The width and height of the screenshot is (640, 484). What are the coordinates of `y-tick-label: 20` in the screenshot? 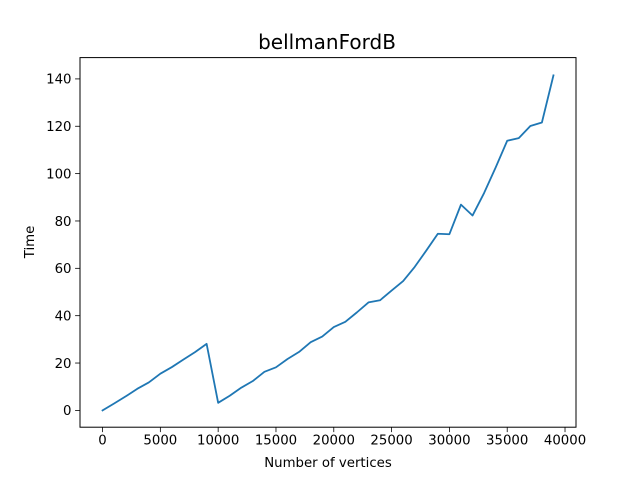 It's located at (63, 364).